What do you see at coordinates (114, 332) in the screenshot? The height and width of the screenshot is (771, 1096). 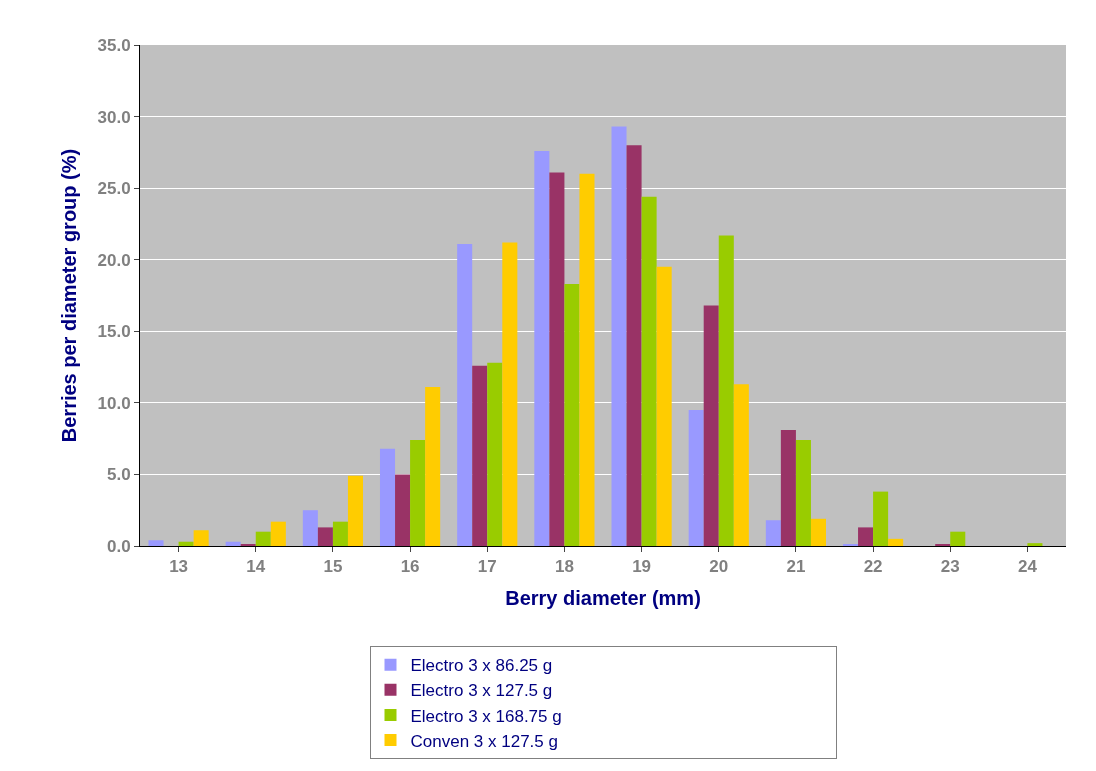 I see `y-tick-label: 15.0` at bounding box center [114, 332].